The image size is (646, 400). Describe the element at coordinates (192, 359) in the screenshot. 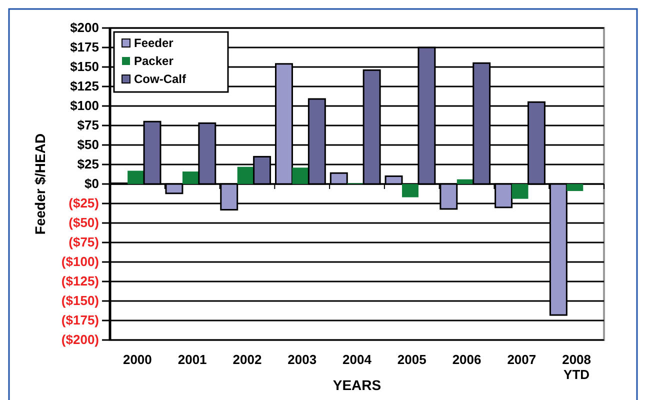

I see `x-tick-label: 2001` at that location.